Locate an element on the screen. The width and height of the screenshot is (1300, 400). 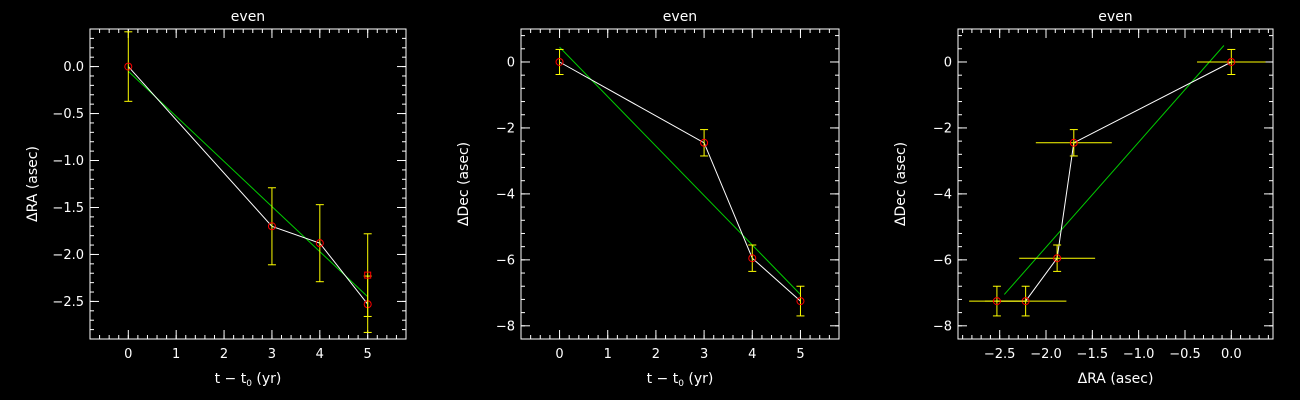
y-tick-label: −2.0 is located at coordinates (68, 255).